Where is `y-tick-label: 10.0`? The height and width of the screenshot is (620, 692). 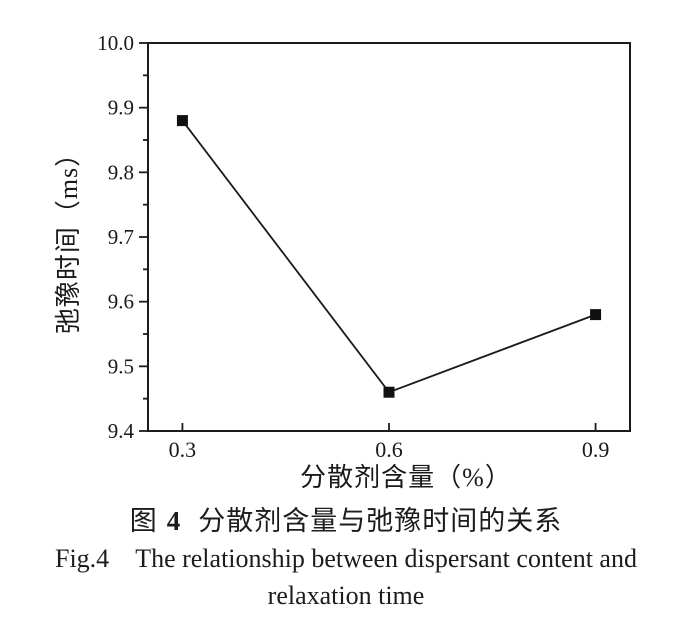
y-tick-label: 10.0 is located at coordinates (115, 43).